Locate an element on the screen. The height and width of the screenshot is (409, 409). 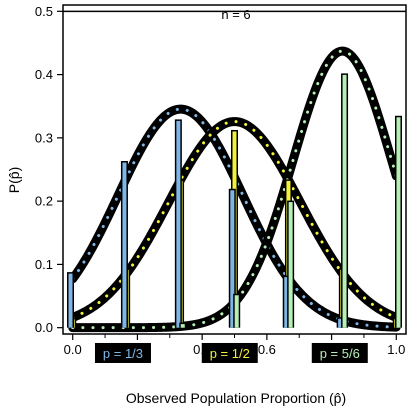
legend-label-1: p = 1/2 is located at coordinates (230, 353).